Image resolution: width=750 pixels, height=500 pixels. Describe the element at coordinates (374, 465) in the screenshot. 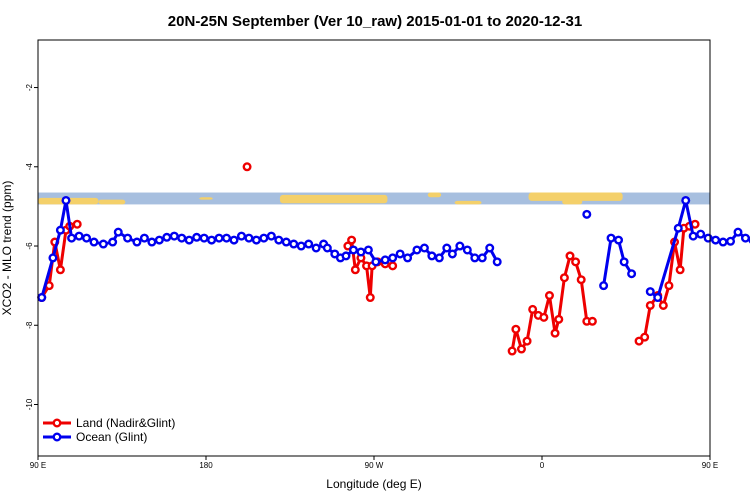

I see `x-tick-label: 90 W` at that location.